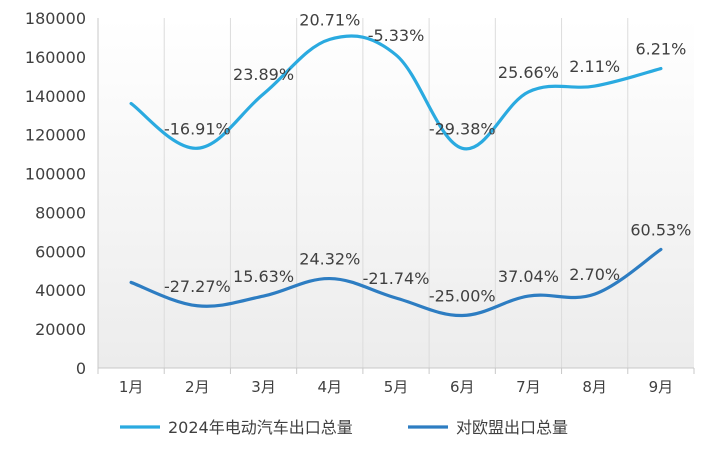 This screenshot has height=454, width=722. Describe the element at coordinates (396, 278) in the screenshot. I see `data-label: -21.74%` at that location.